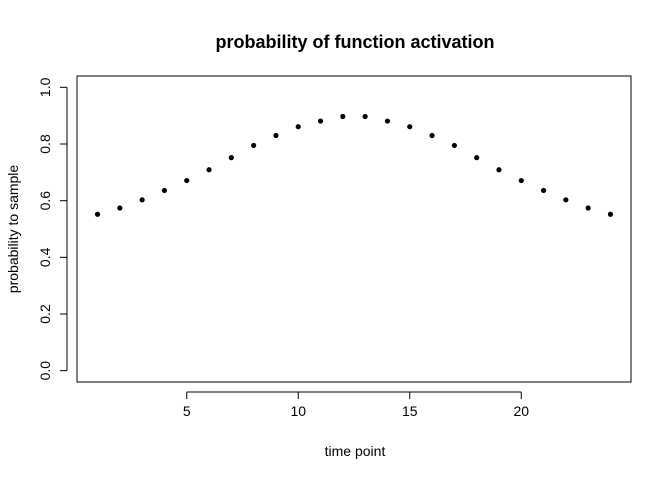 This screenshot has height=480, width=672. What do you see at coordinates (45, 144) in the screenshot?
I see `y-tick-label: 0.8` at bounding box center [45, 144].